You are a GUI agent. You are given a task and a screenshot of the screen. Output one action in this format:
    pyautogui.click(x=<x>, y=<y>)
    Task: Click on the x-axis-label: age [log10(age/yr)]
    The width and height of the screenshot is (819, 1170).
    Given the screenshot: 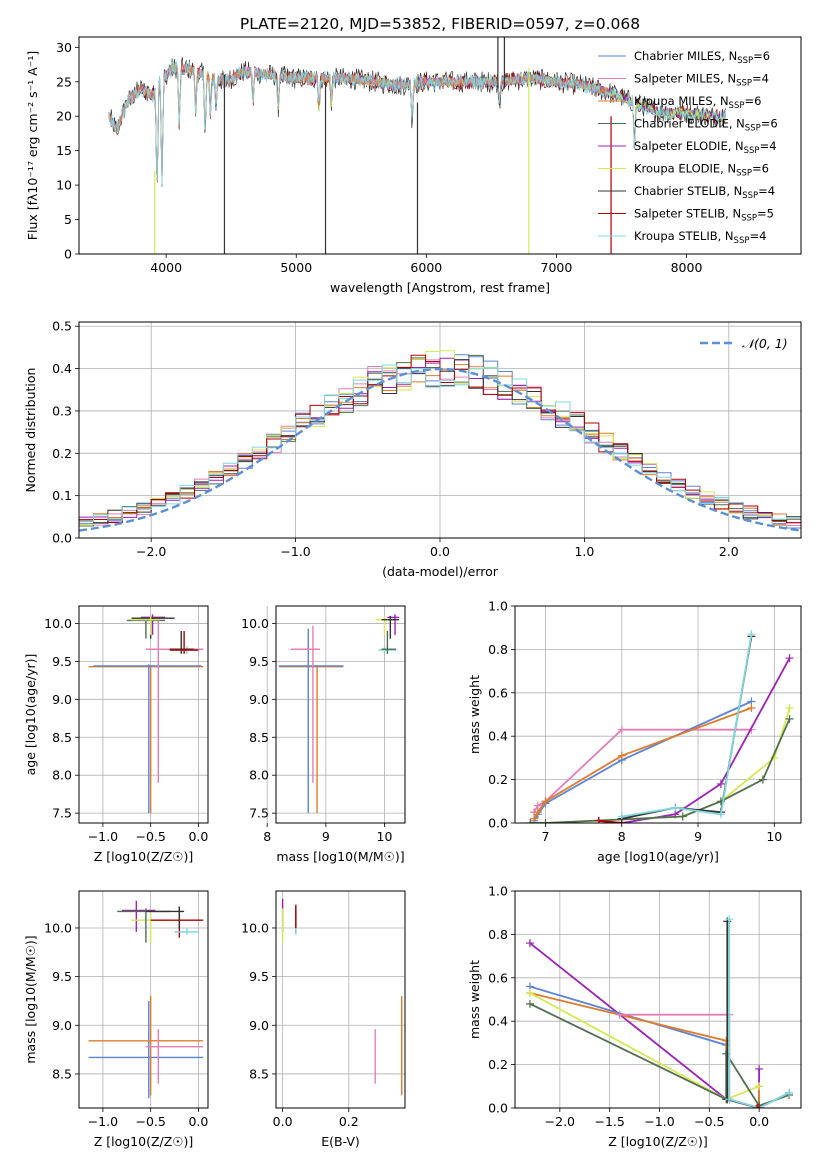 What is the action you would take?
    pyautogui.click(x=658, y=856)
    